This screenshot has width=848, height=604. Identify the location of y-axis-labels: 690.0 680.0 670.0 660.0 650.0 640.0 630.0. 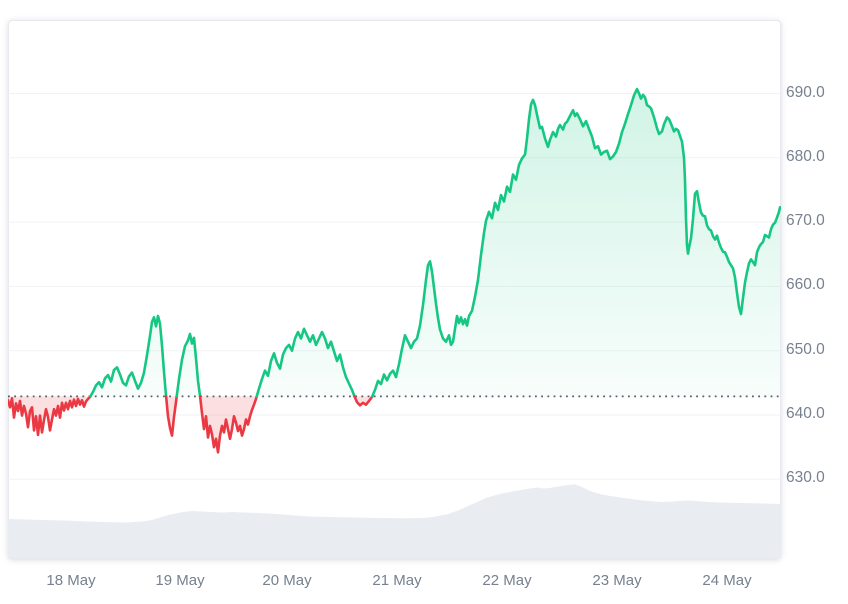
(816, 302).